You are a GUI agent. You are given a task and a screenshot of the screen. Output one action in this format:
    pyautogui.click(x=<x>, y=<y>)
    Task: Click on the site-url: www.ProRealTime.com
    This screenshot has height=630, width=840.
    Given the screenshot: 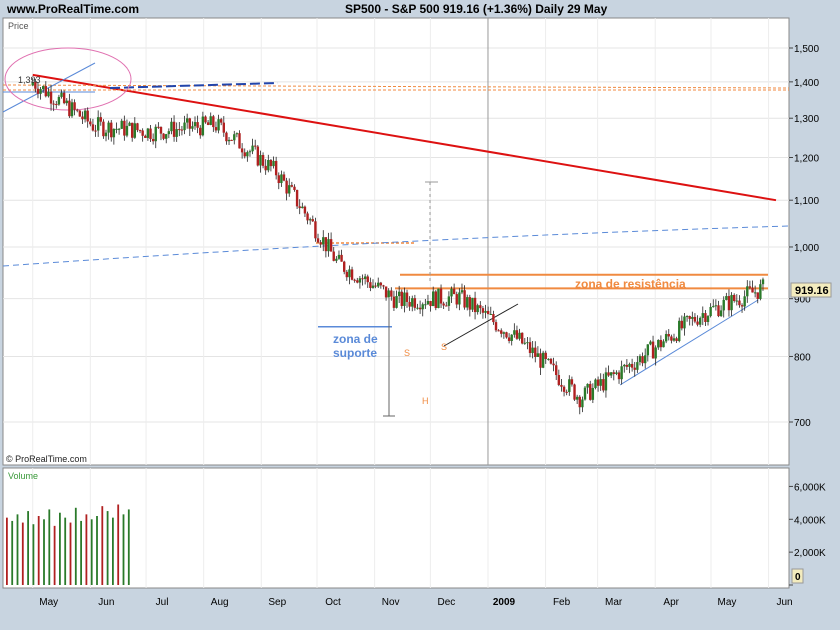 What is the action you would take?
    pyautogui.click(x=73, y=9)
    